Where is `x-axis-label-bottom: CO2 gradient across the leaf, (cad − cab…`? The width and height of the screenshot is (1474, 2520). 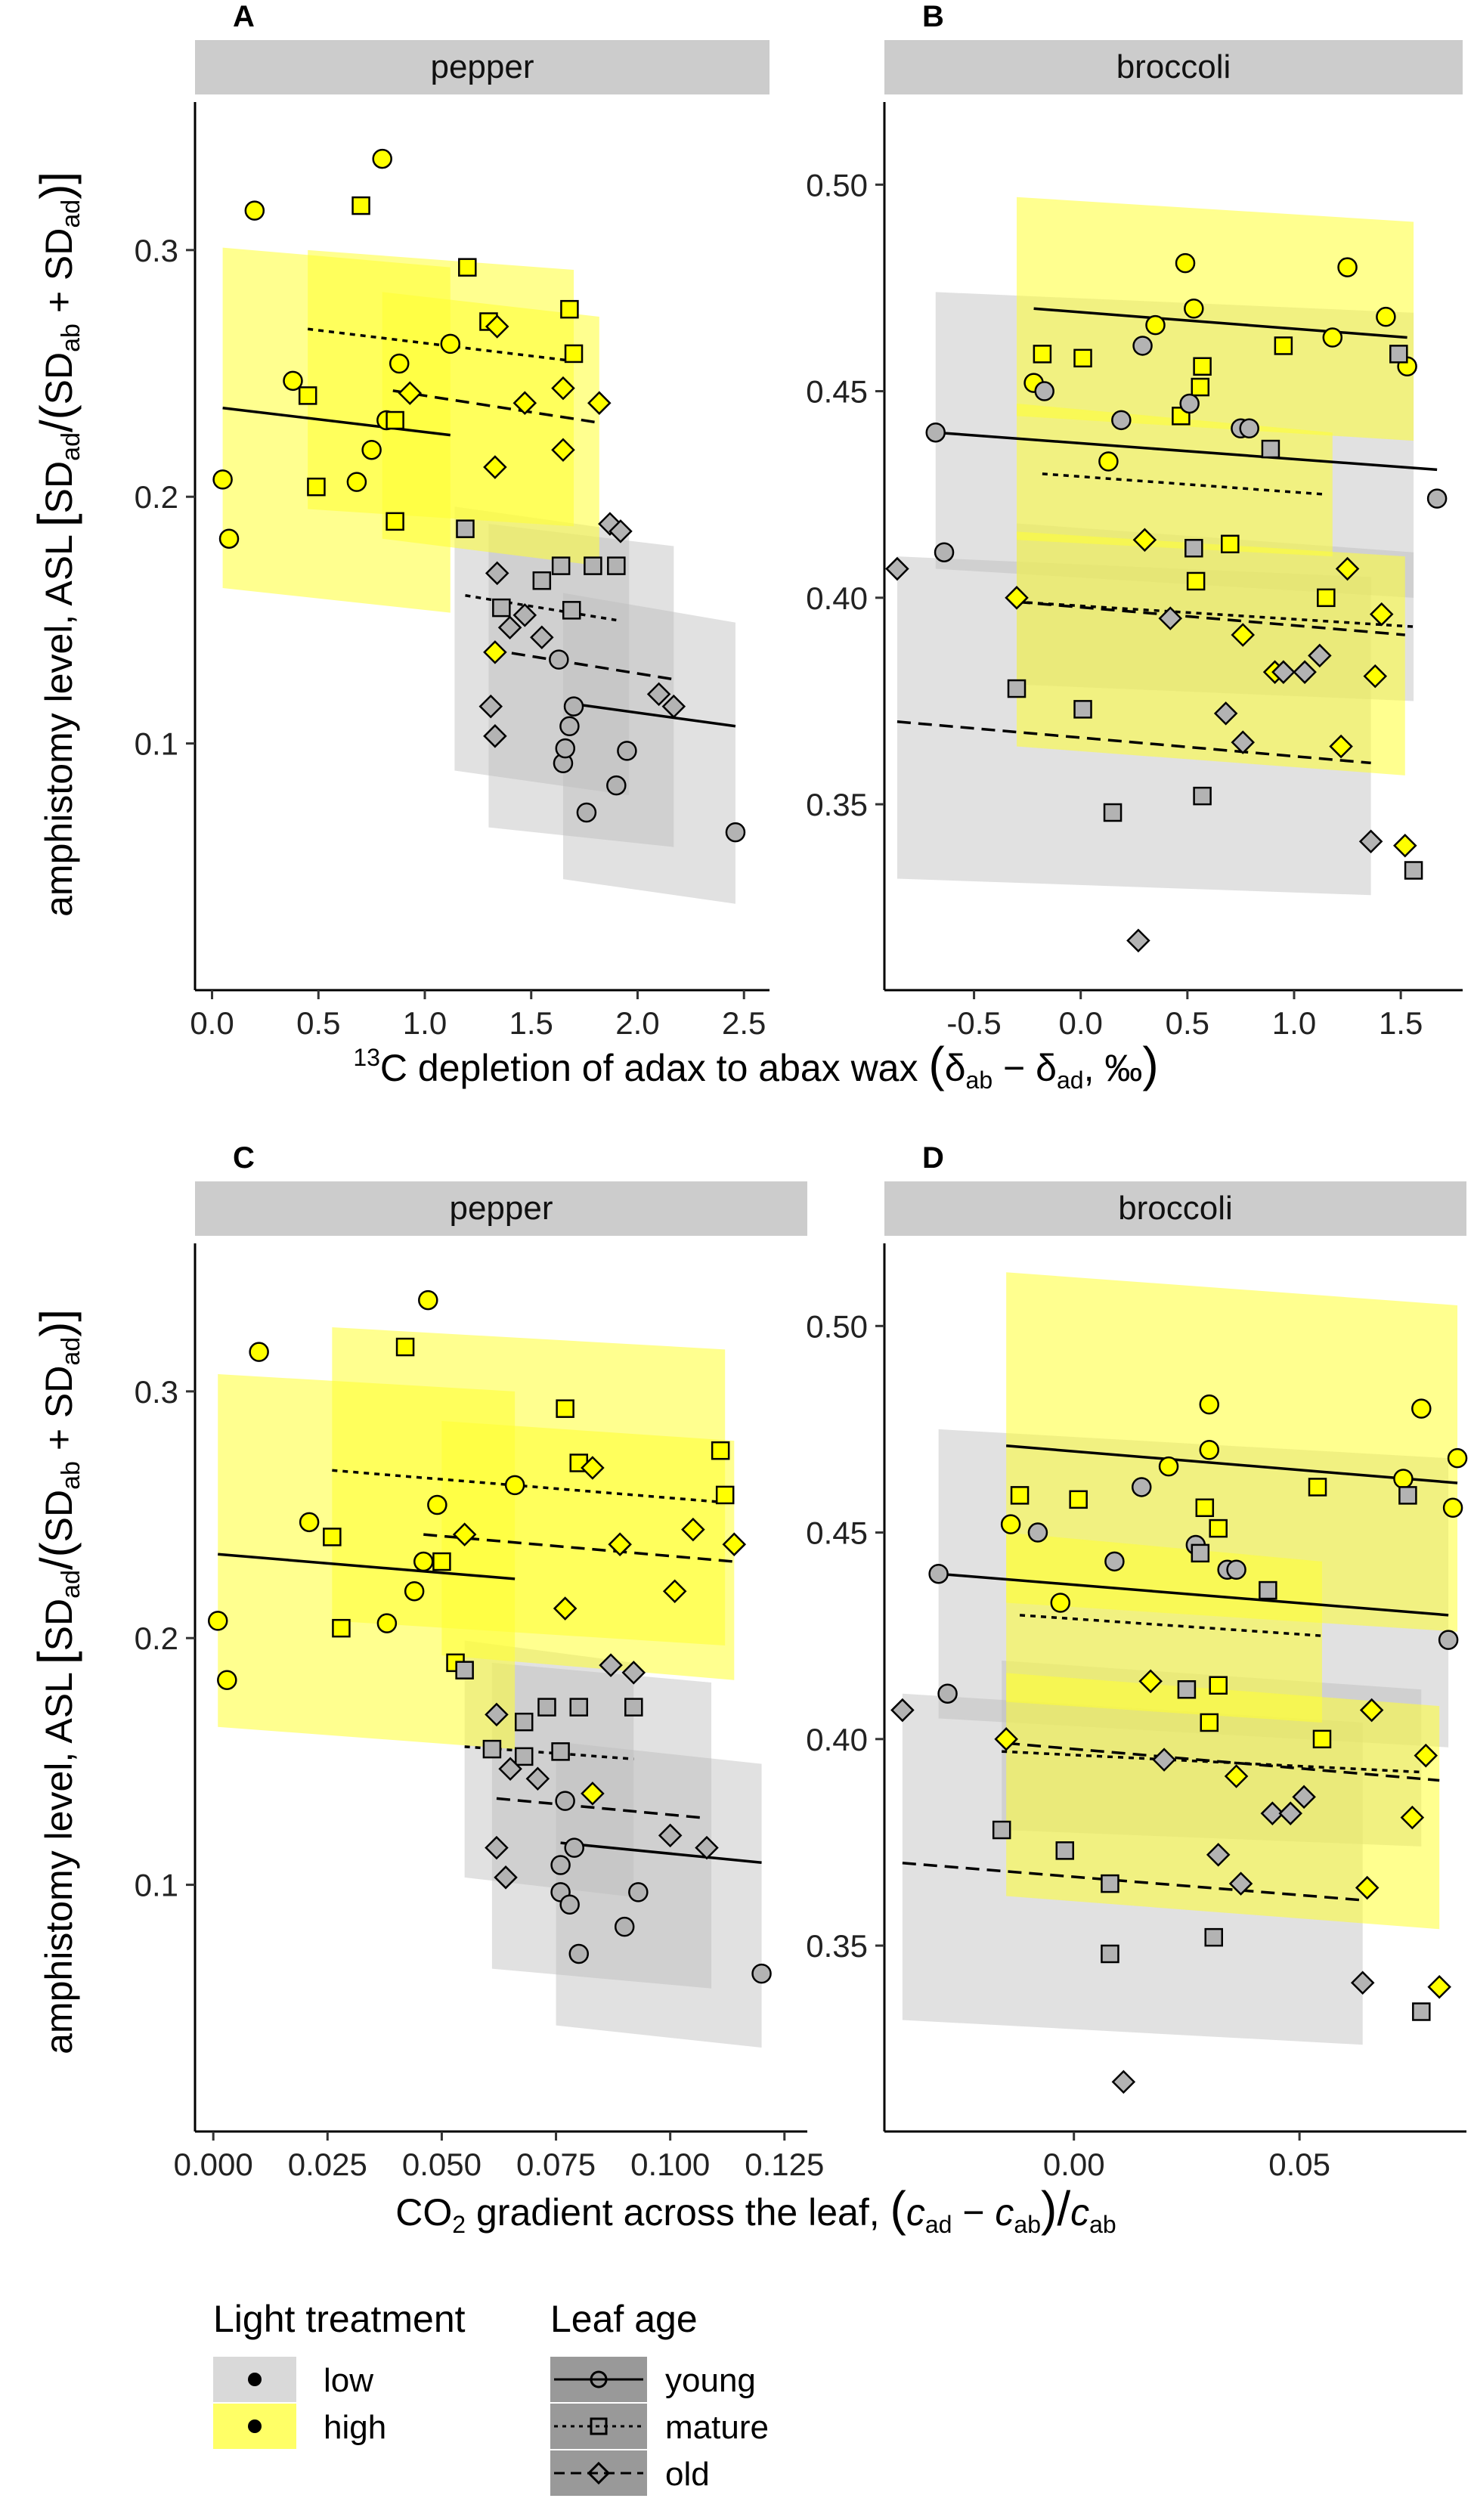
x-axis-label-bottom: CO2 gradient across the leaf, (cad − cab… is located at coordinates (755, 2209).